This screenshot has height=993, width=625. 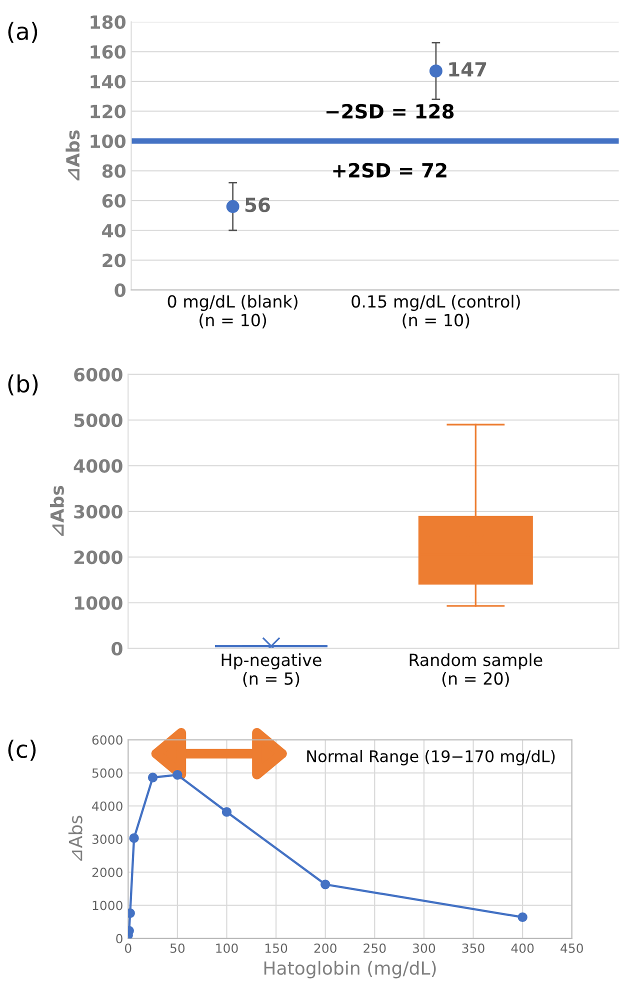 I want to click on y-tick-label: 120, so click(x=108, y=111).